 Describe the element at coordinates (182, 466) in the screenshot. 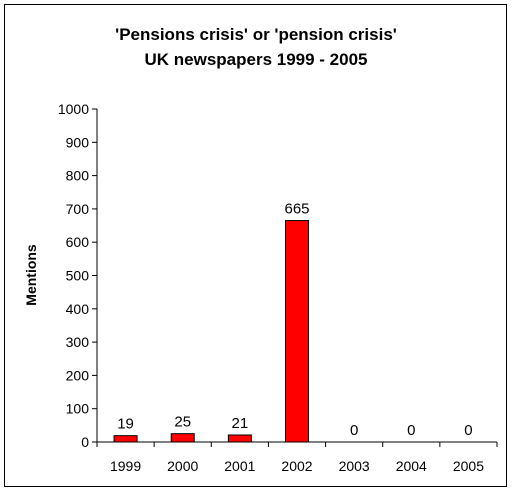

I see `x-tick-label: 2000` at that location.